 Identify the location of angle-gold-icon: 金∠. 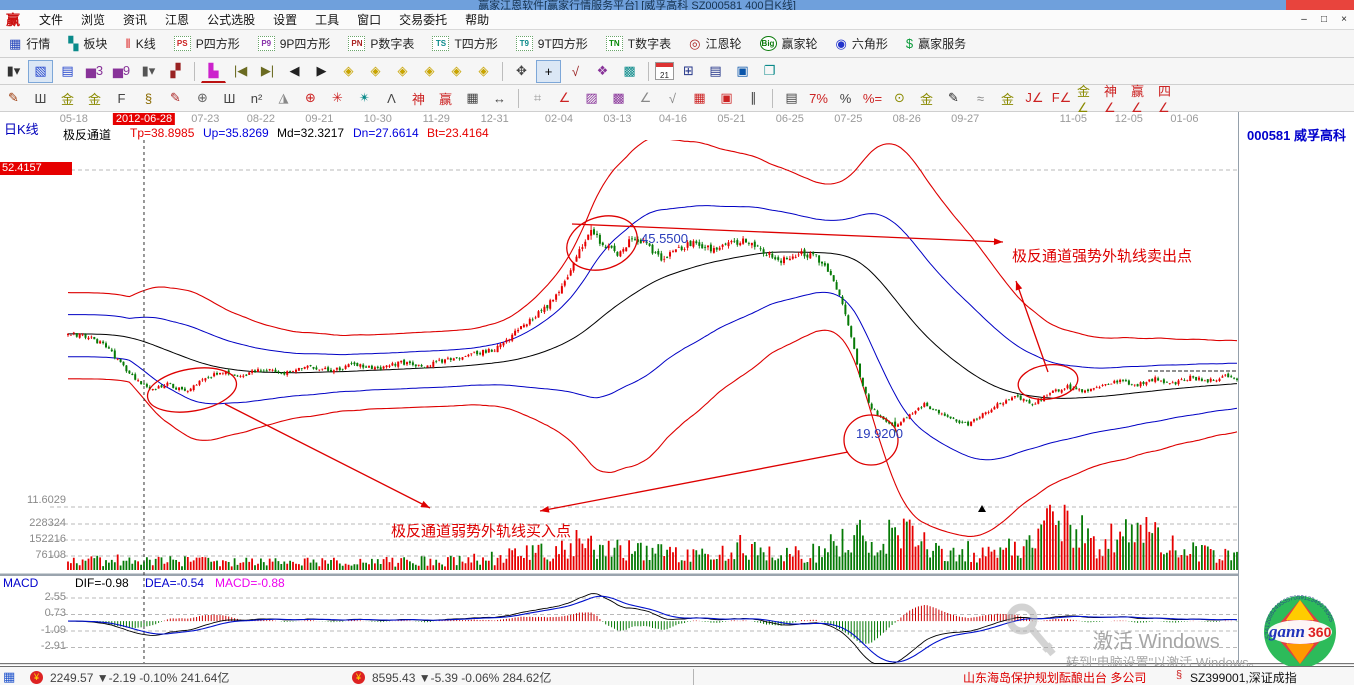
(1084, 99).